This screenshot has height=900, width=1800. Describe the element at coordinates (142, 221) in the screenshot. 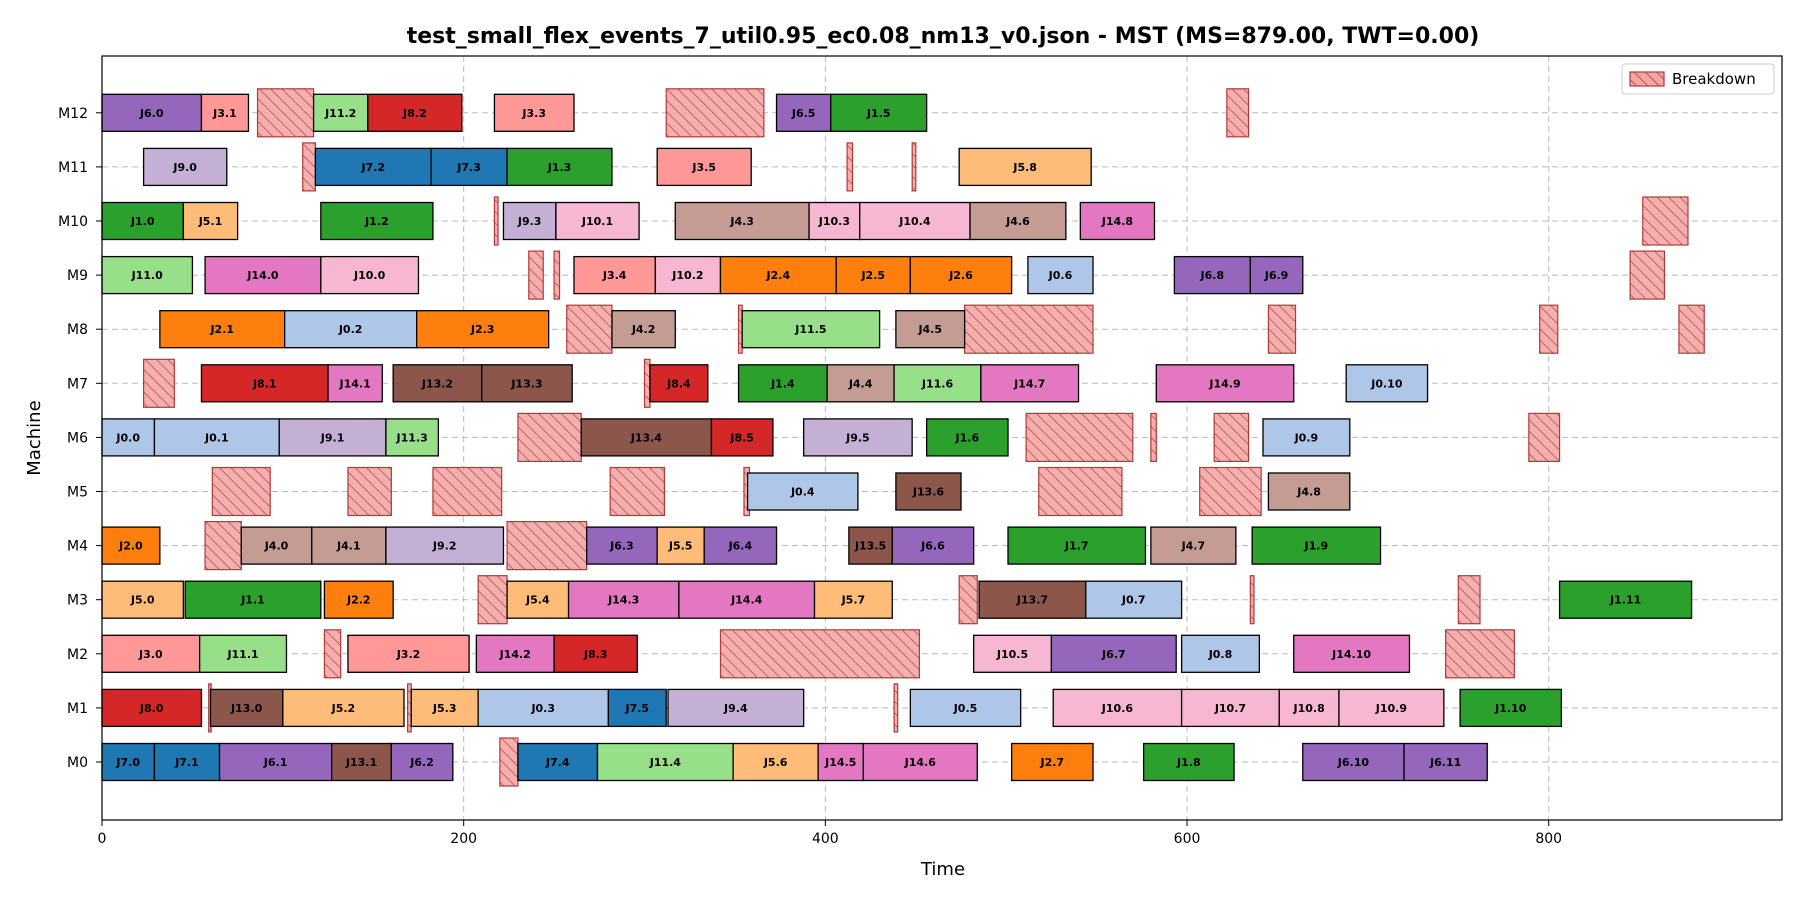

I see `task-label: J1.0` at that location.